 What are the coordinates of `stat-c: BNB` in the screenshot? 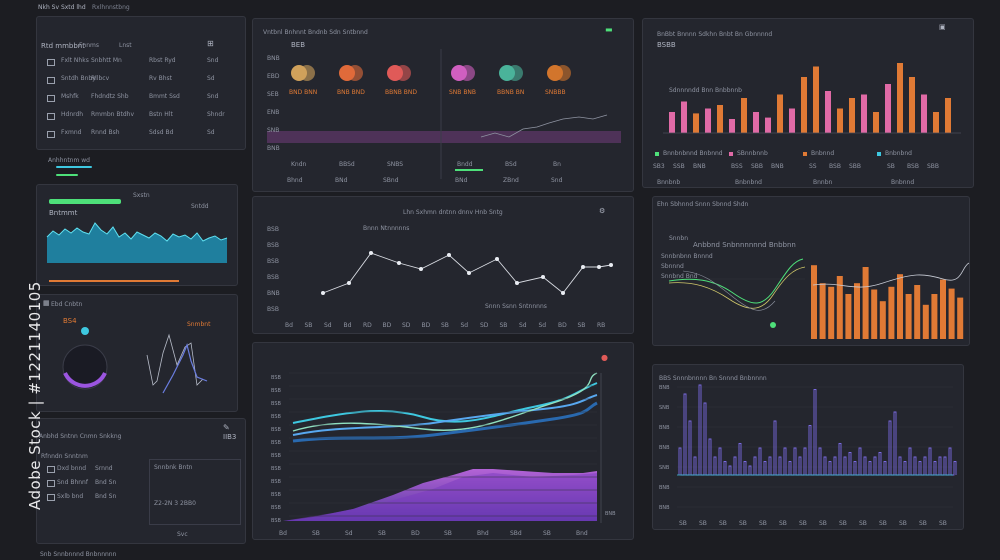 It's located at (777, 166).